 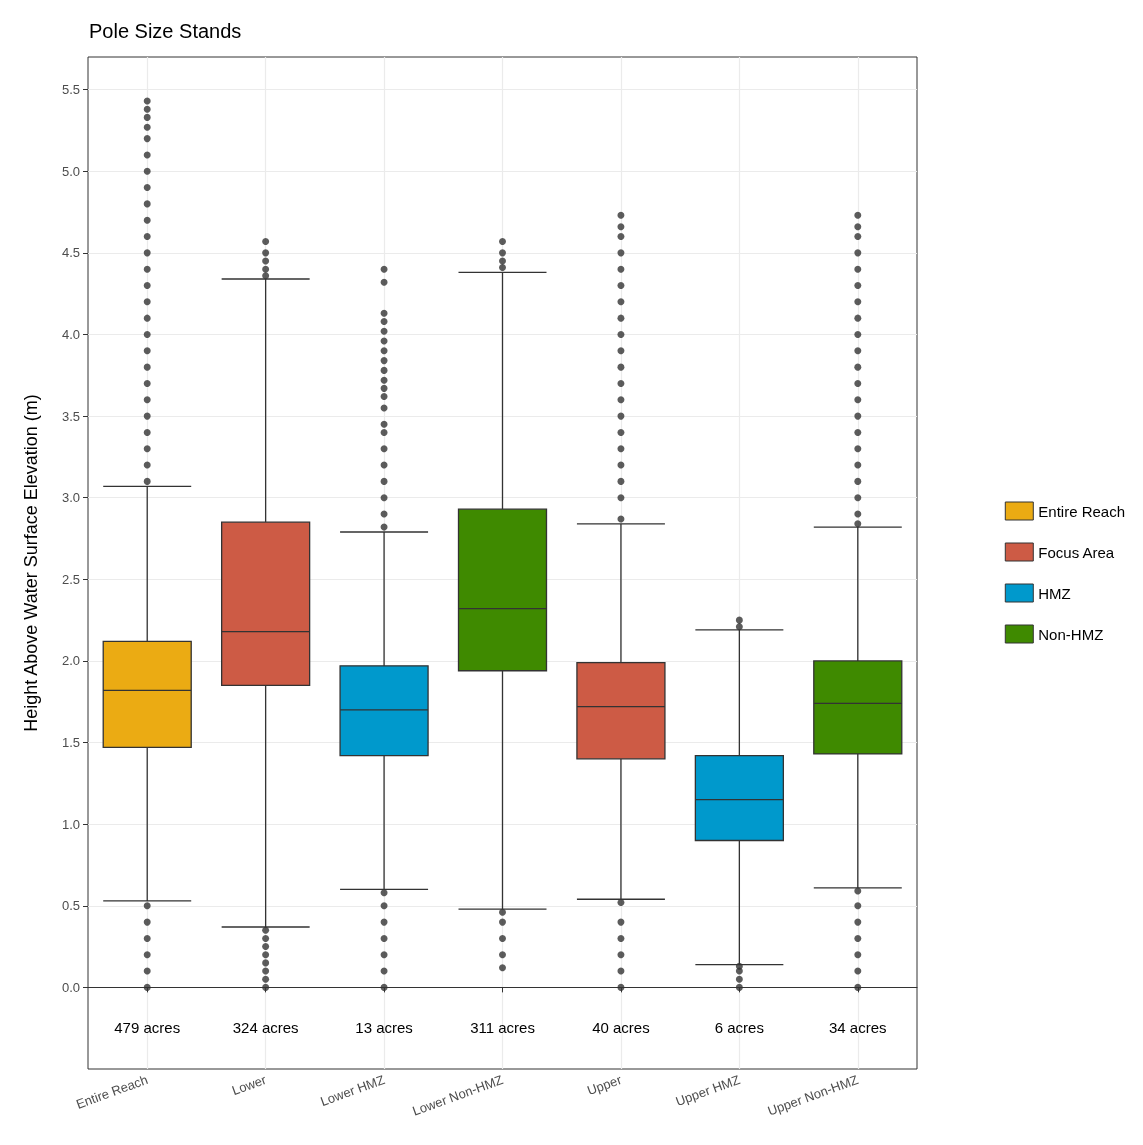 What do you see at coordinates (605, 1085) in the screenshot?
I see `x-tick-label: Upper` at bounding box center [605, 1085].